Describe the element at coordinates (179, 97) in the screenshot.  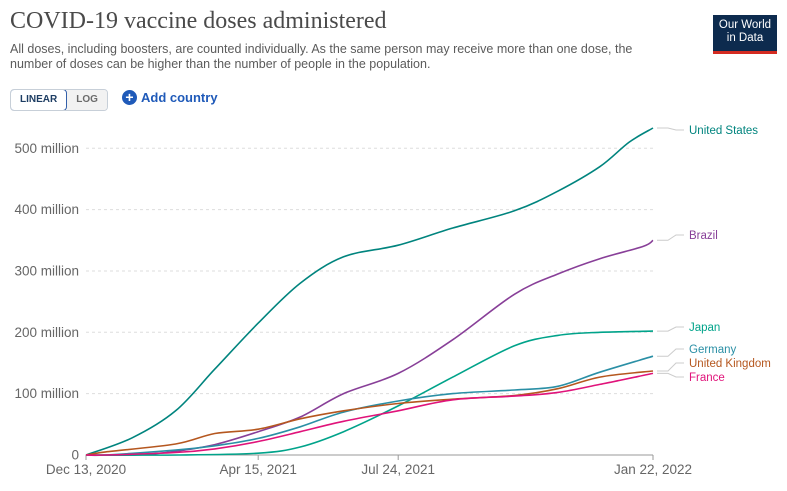
I see `add-country-label: Add country` at that location.